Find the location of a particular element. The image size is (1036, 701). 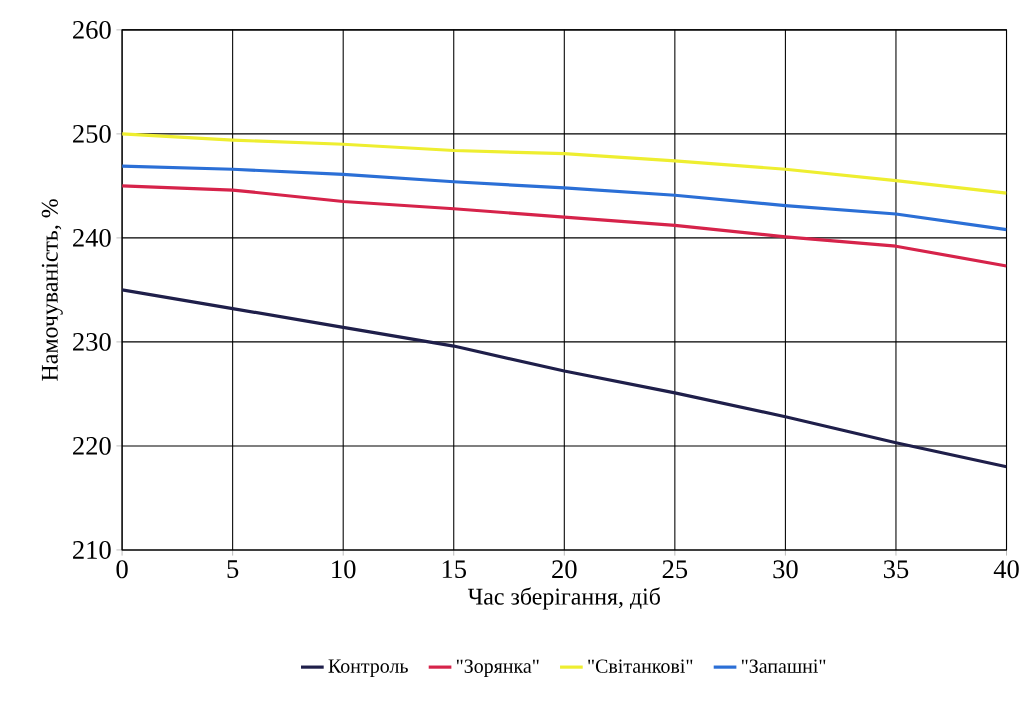

x-tick-label: 5 is located at coordinates (233, 569).